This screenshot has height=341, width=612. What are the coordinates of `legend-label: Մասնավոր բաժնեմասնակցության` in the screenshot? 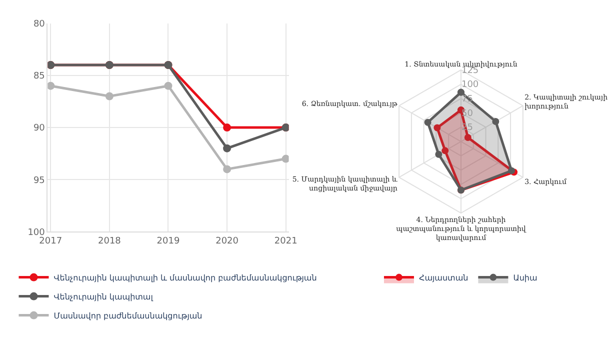 It's located at (128, 315).